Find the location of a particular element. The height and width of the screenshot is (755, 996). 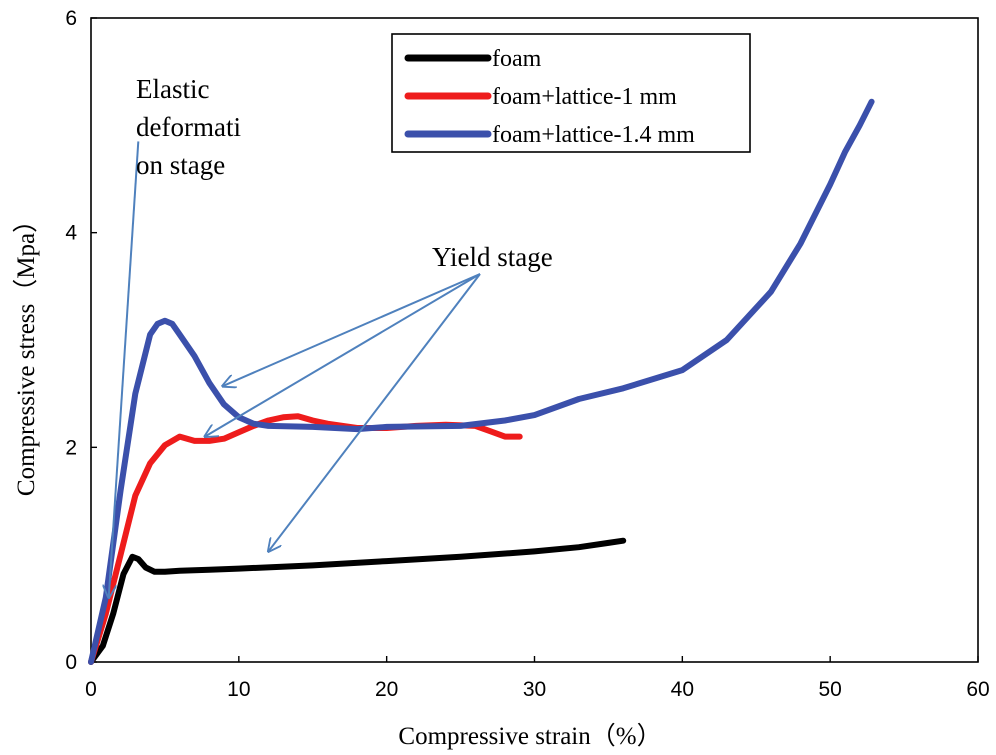

x-tick-label: 10 is located at coordinates (238, 689).